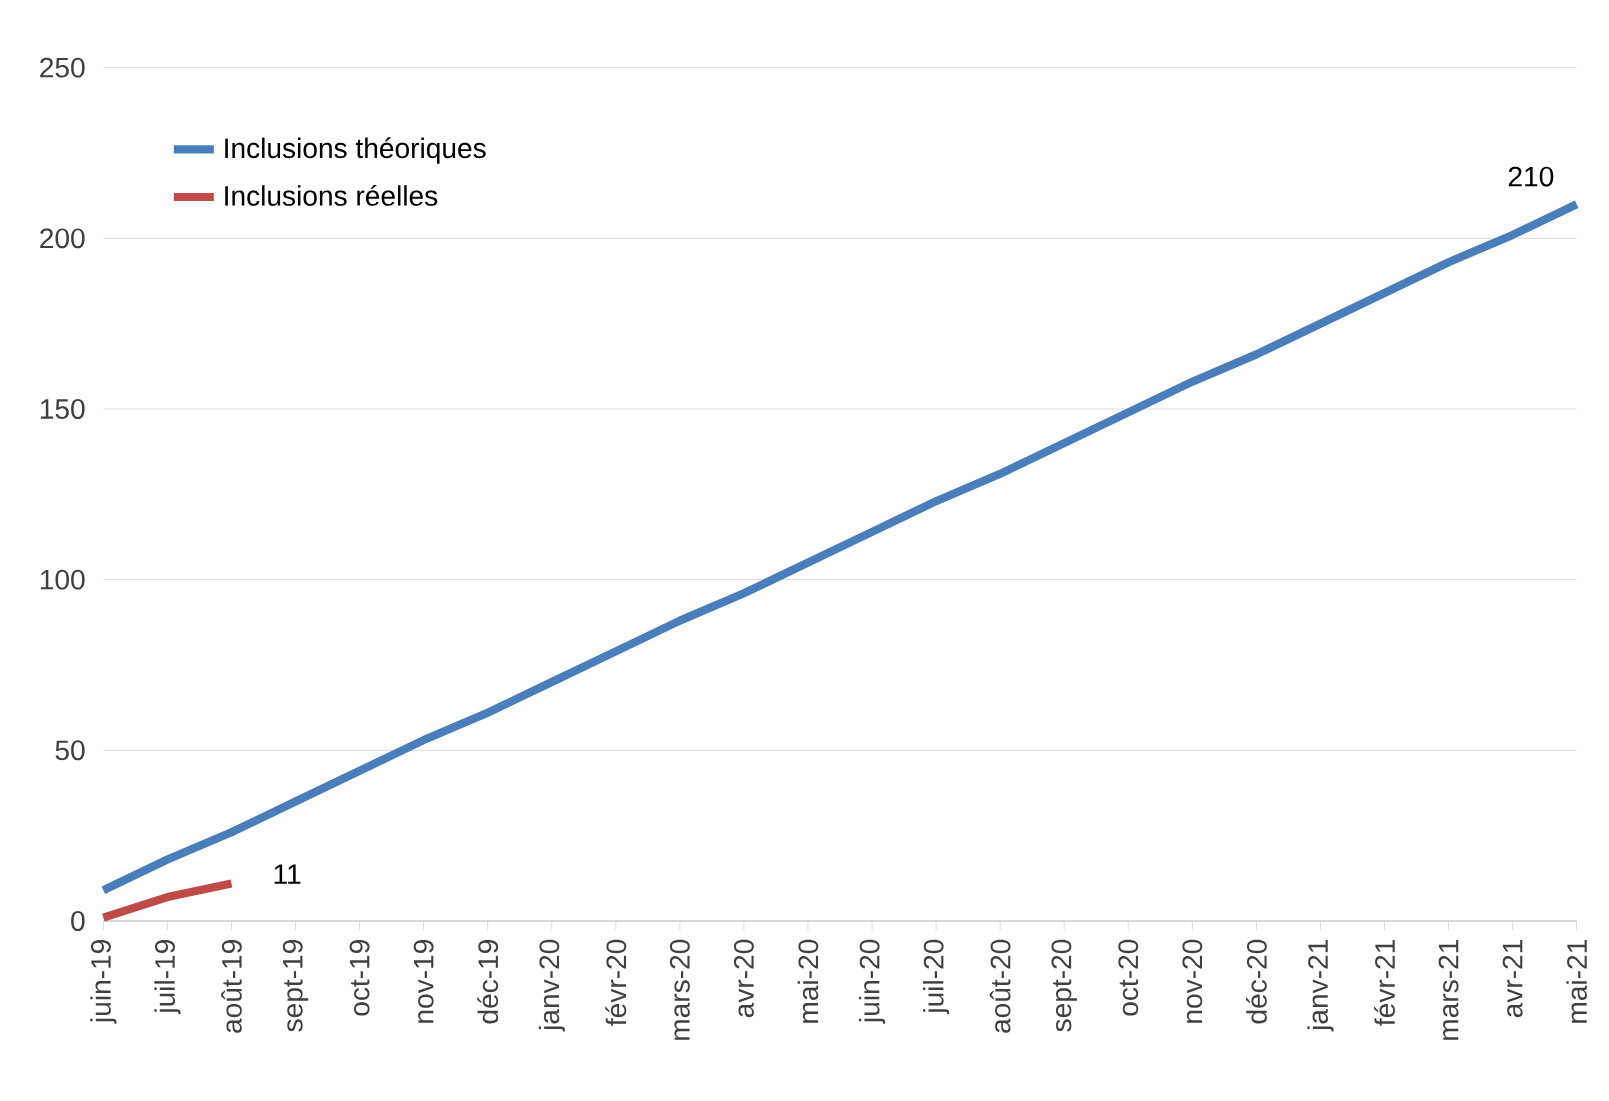  Describe the element at coordinates (743, 978) in the screenshot. I see `x-tick-label: avr-20` at that location.